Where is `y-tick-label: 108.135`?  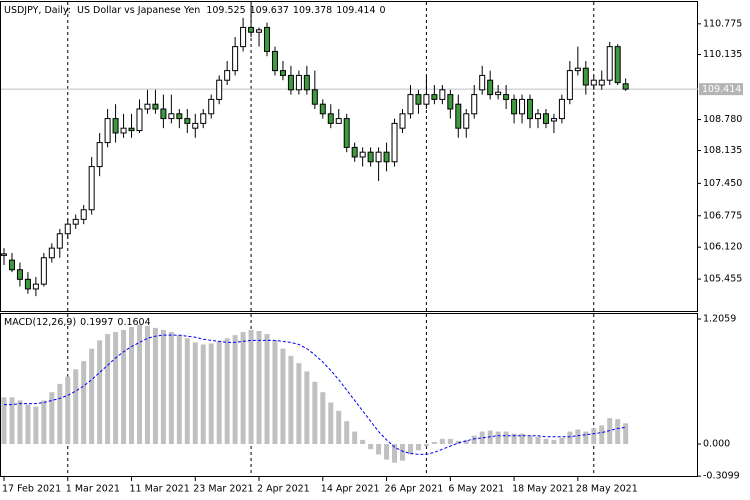
y-tick-label: 108.135 is located at coordinates (722, 150).